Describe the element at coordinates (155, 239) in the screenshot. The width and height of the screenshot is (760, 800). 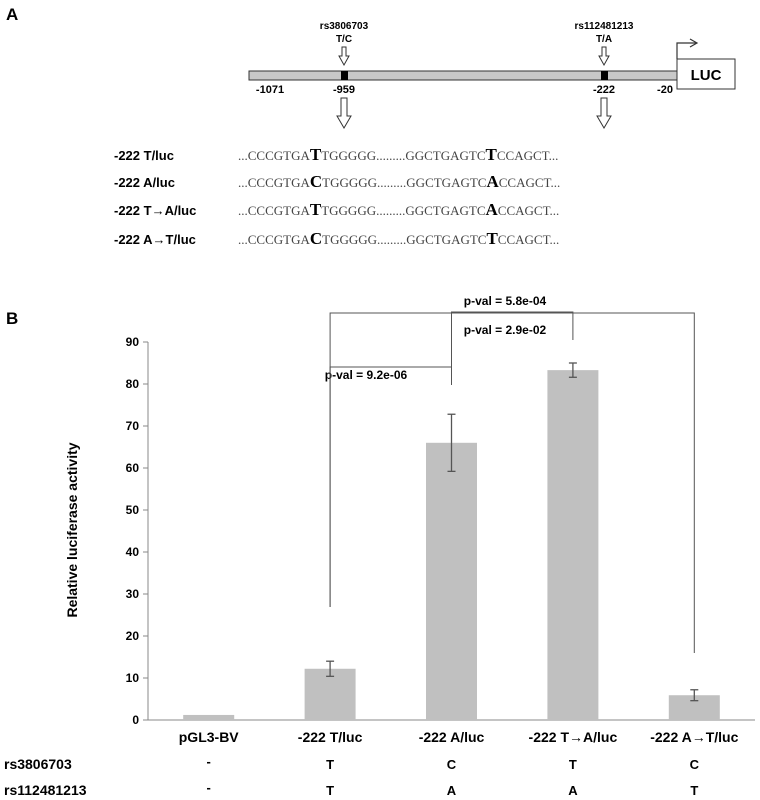
I see `construct-name: -222 A→T/luc` at that location.